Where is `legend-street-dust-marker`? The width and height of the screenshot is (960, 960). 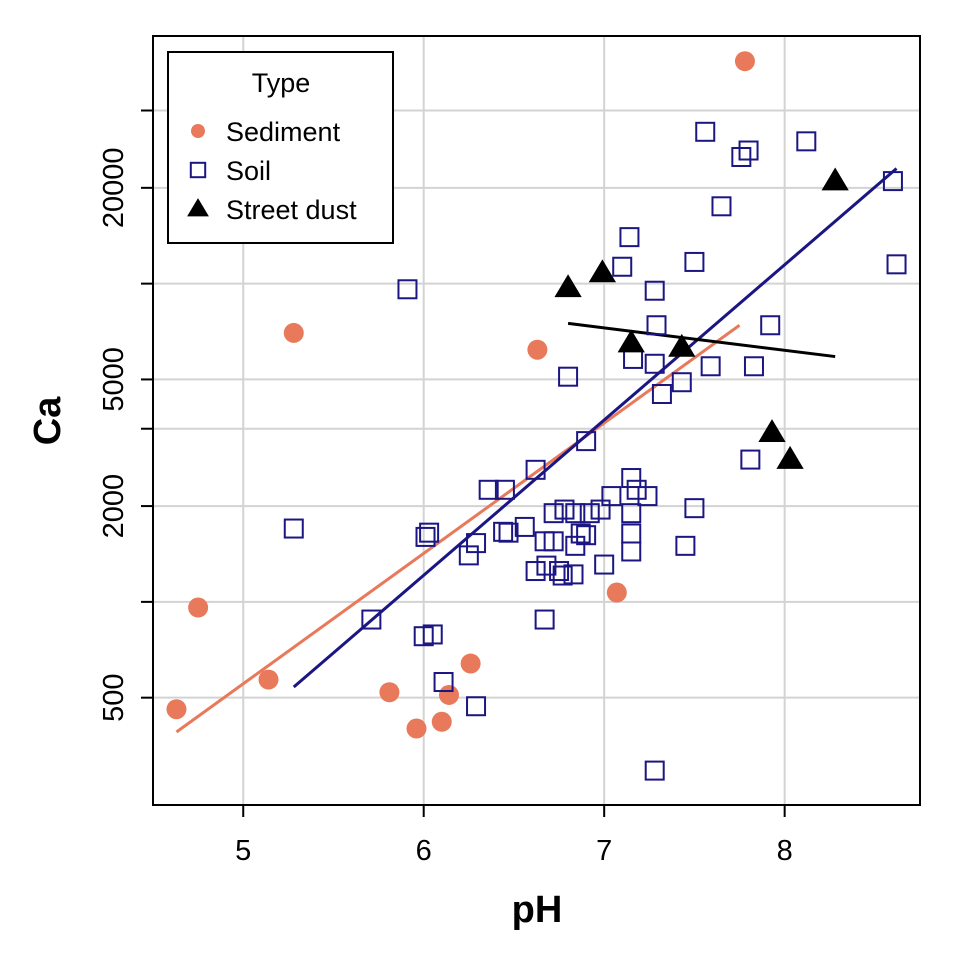 legend-street-dust-marker is located at coordinates (198, 207).